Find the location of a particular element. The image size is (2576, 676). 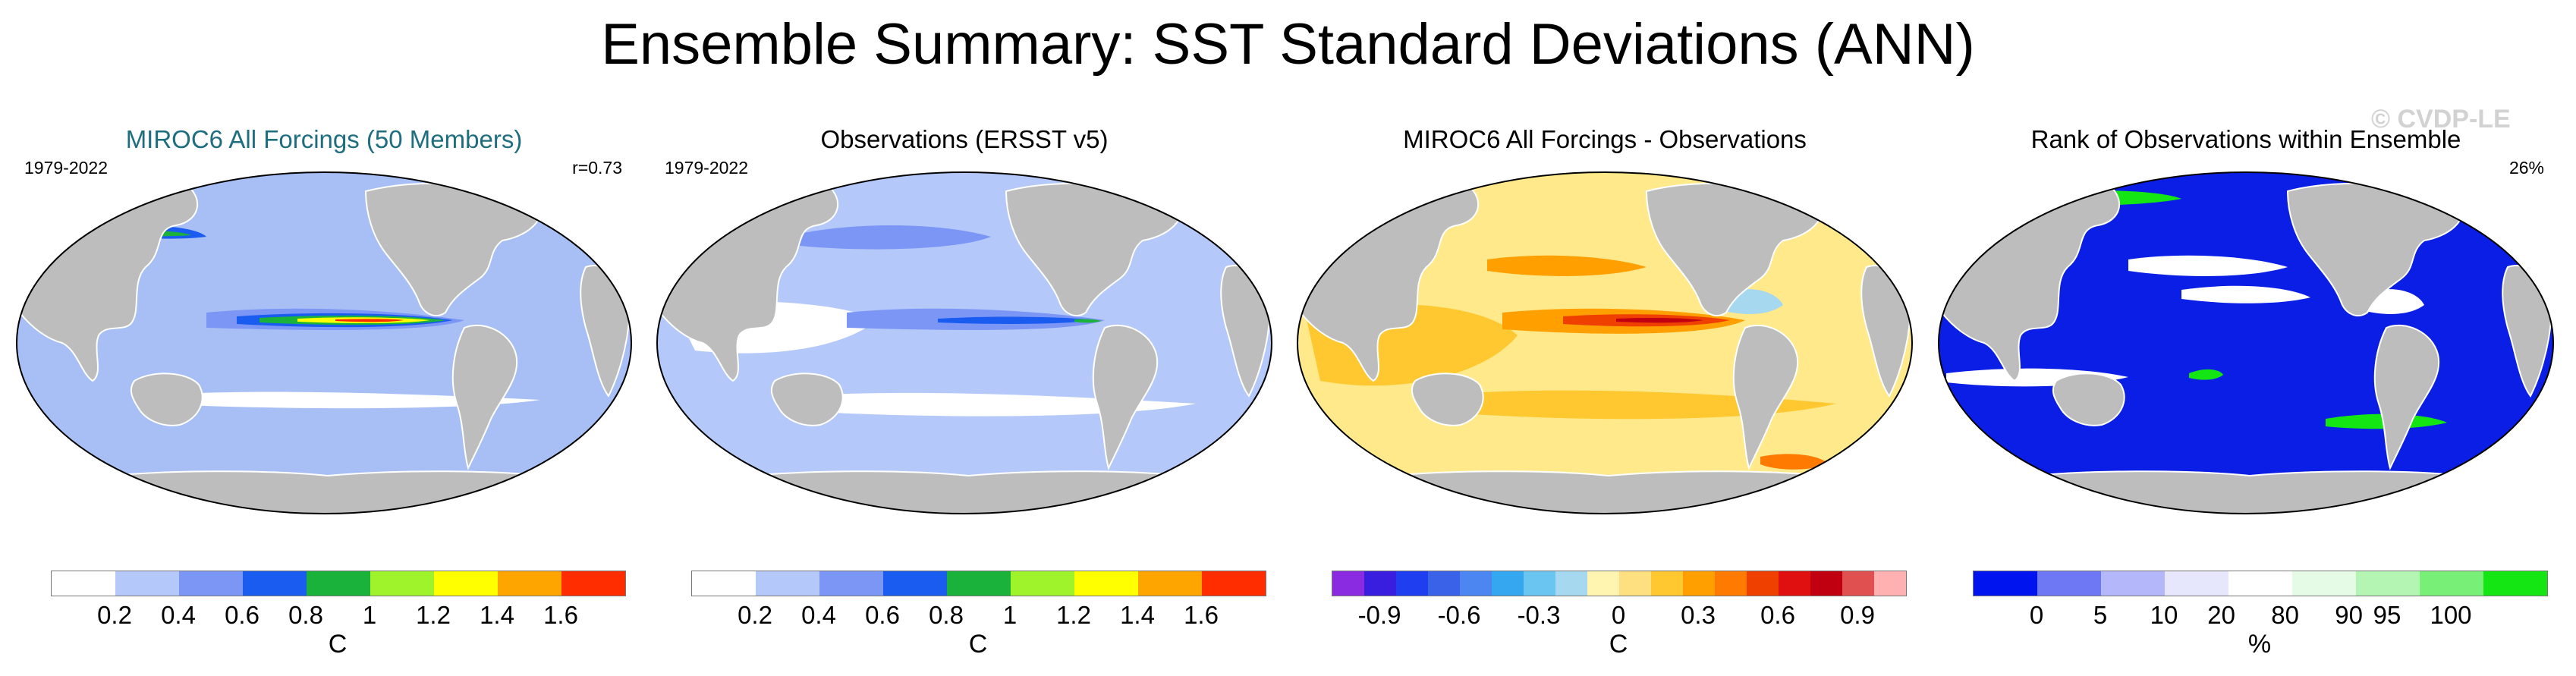

colorbar-tick-label: 1.4 is located at coordinates (1137, 615).